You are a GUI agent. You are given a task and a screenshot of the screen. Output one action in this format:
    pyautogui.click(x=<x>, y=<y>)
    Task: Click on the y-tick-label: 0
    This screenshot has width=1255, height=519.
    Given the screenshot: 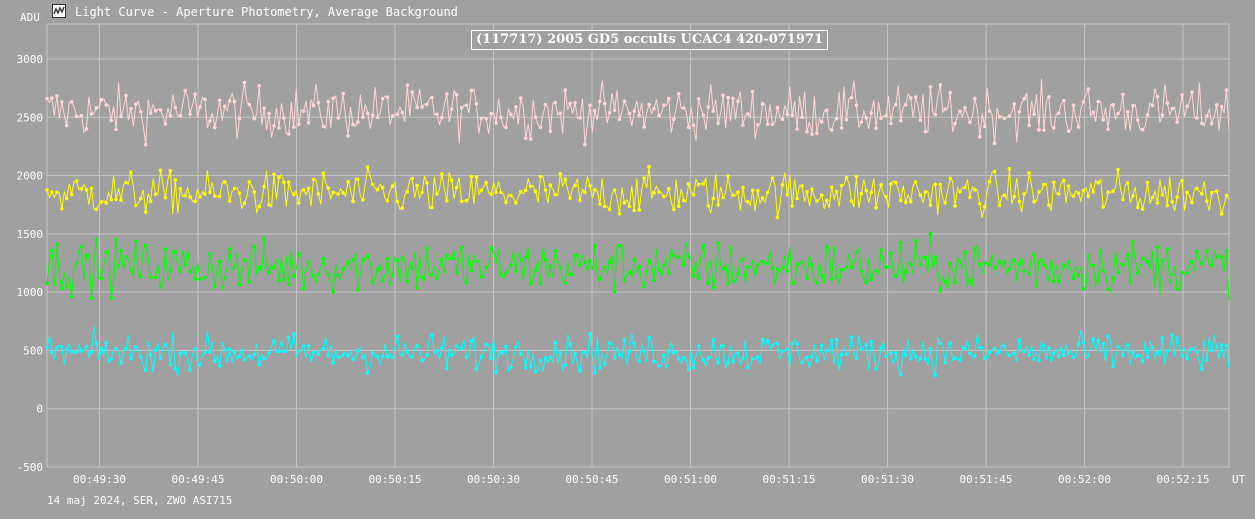 What is the action you would take?
    pyautogui.click(x=39, y=409)
    